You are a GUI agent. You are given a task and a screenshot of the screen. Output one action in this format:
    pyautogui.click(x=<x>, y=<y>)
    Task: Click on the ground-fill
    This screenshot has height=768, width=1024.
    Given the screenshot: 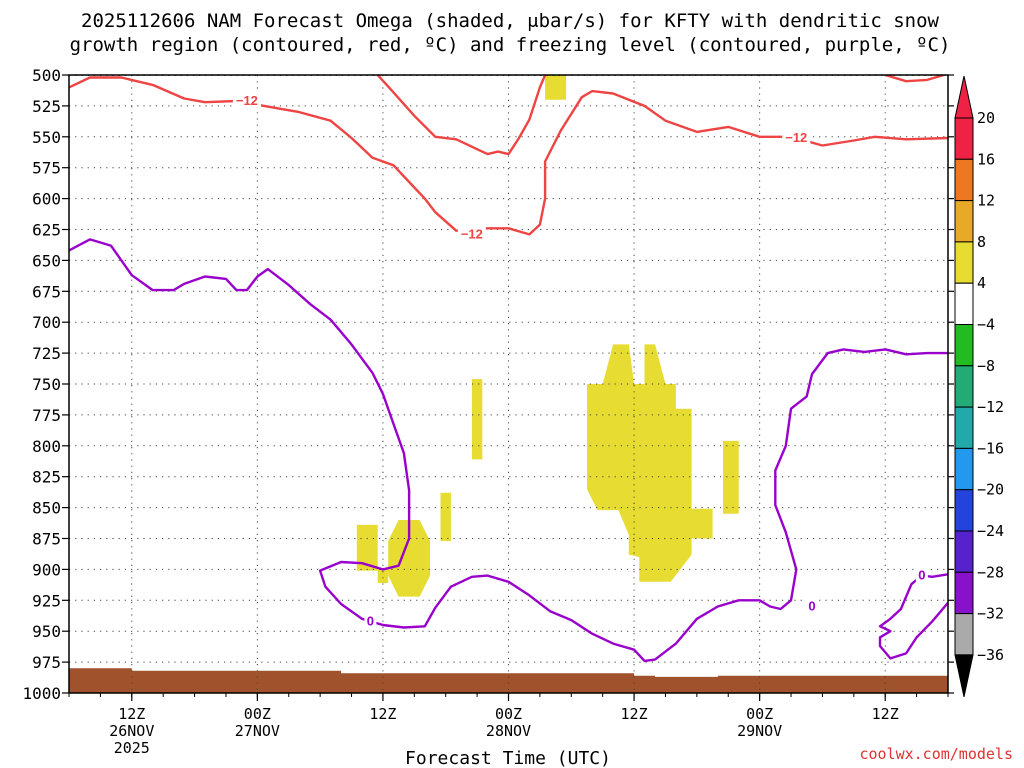 What is the action you would take?
    pyautogui.click(x=508, y=680)
    